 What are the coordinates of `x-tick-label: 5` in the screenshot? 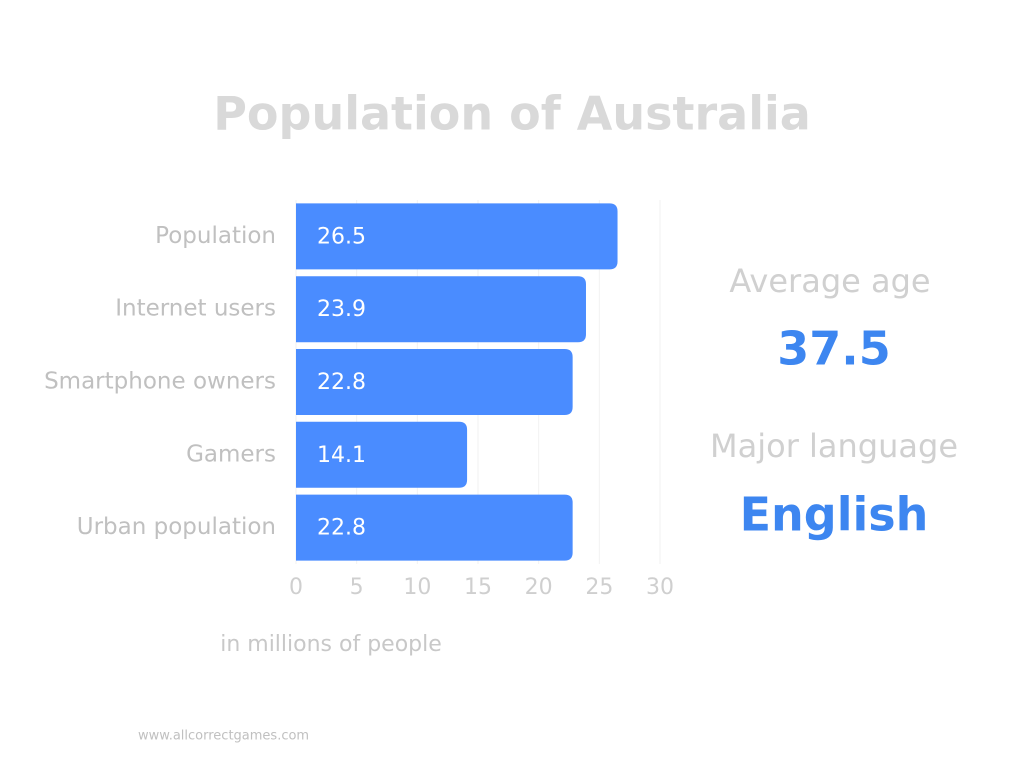 It's located at (357, 587).